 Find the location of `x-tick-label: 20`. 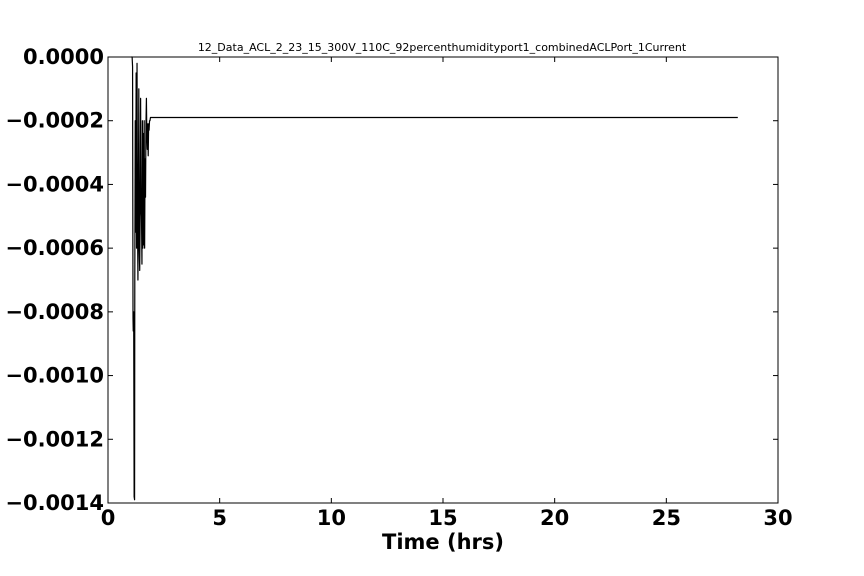

x-tick-label: 20 is located at coordinates (554, 518).